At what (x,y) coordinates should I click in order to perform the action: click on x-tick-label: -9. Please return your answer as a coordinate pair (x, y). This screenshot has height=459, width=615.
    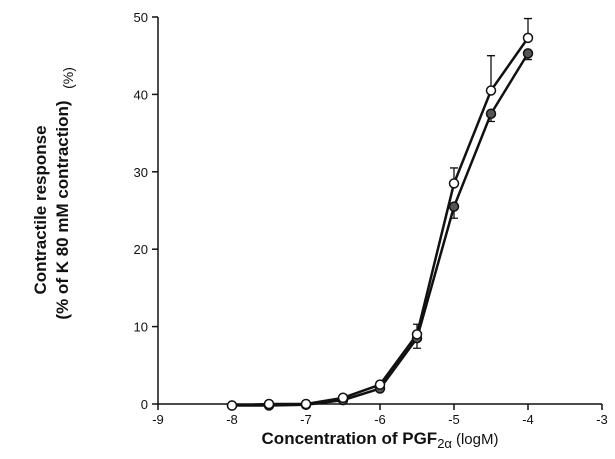
    Looking at the image, I should click on (158, 419).